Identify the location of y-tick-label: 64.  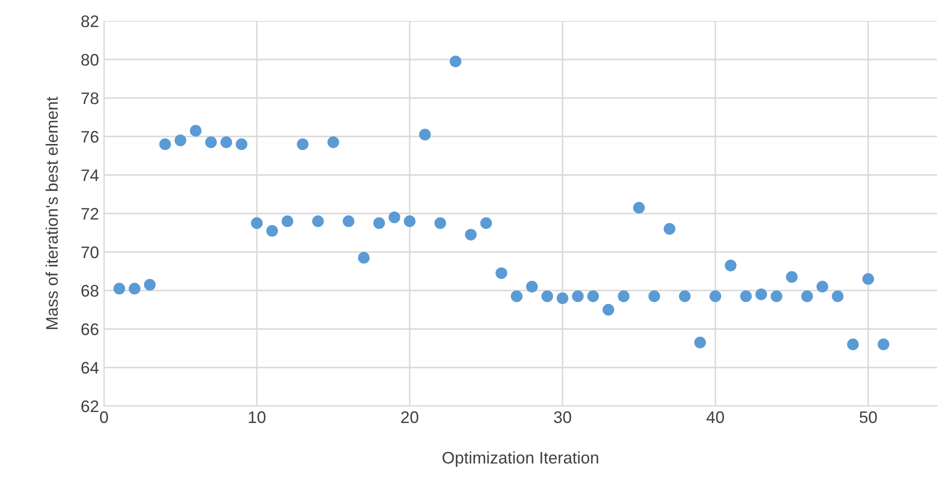
(90, 368).